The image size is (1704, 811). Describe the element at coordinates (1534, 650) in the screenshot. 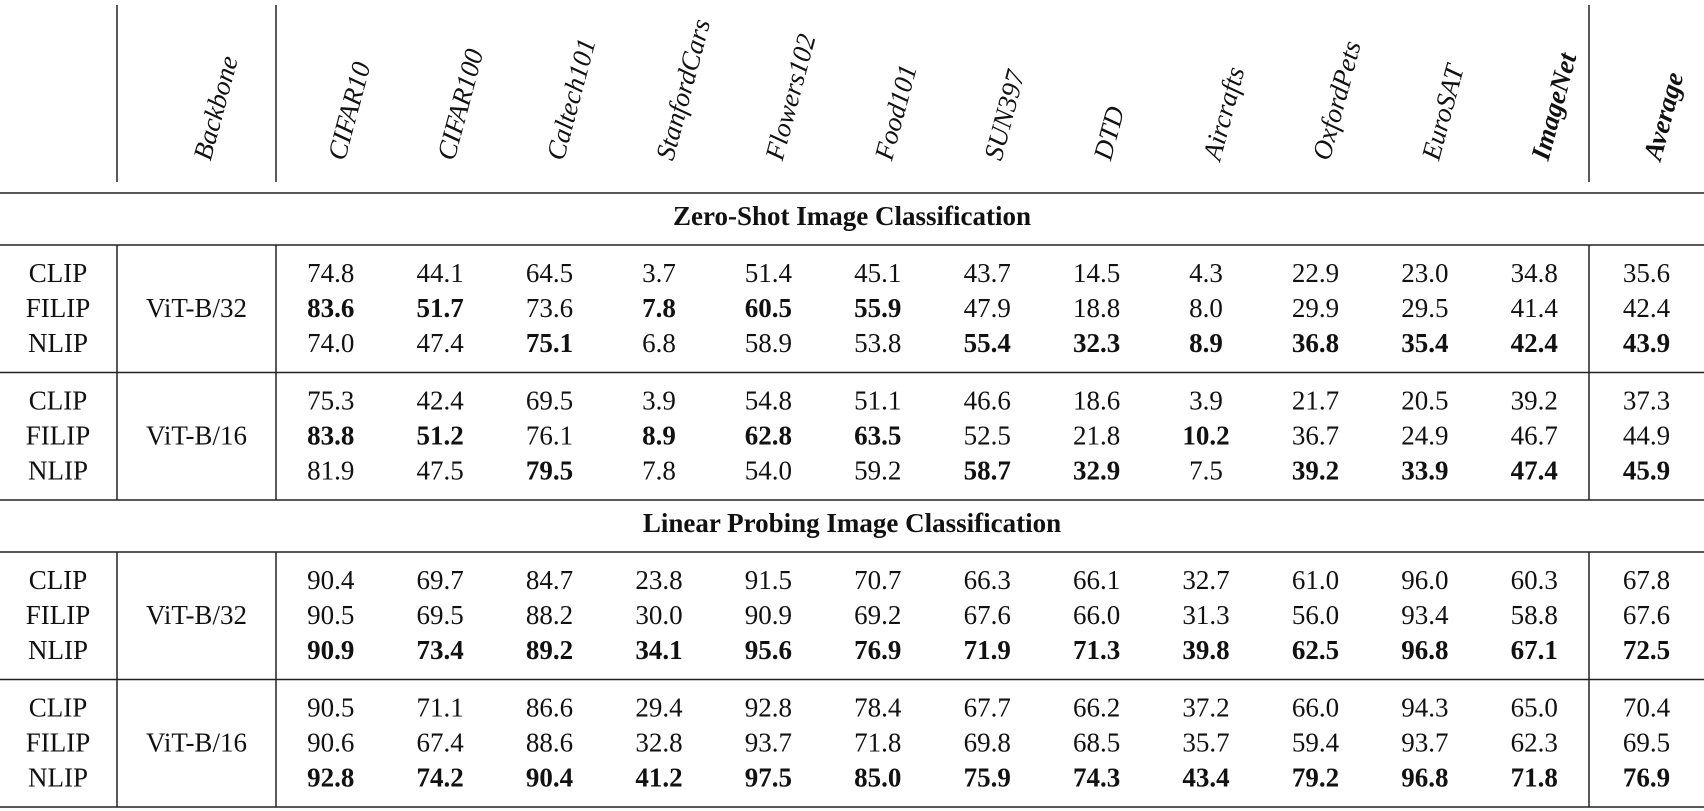

I see `cell-value: 67.1` at that location.